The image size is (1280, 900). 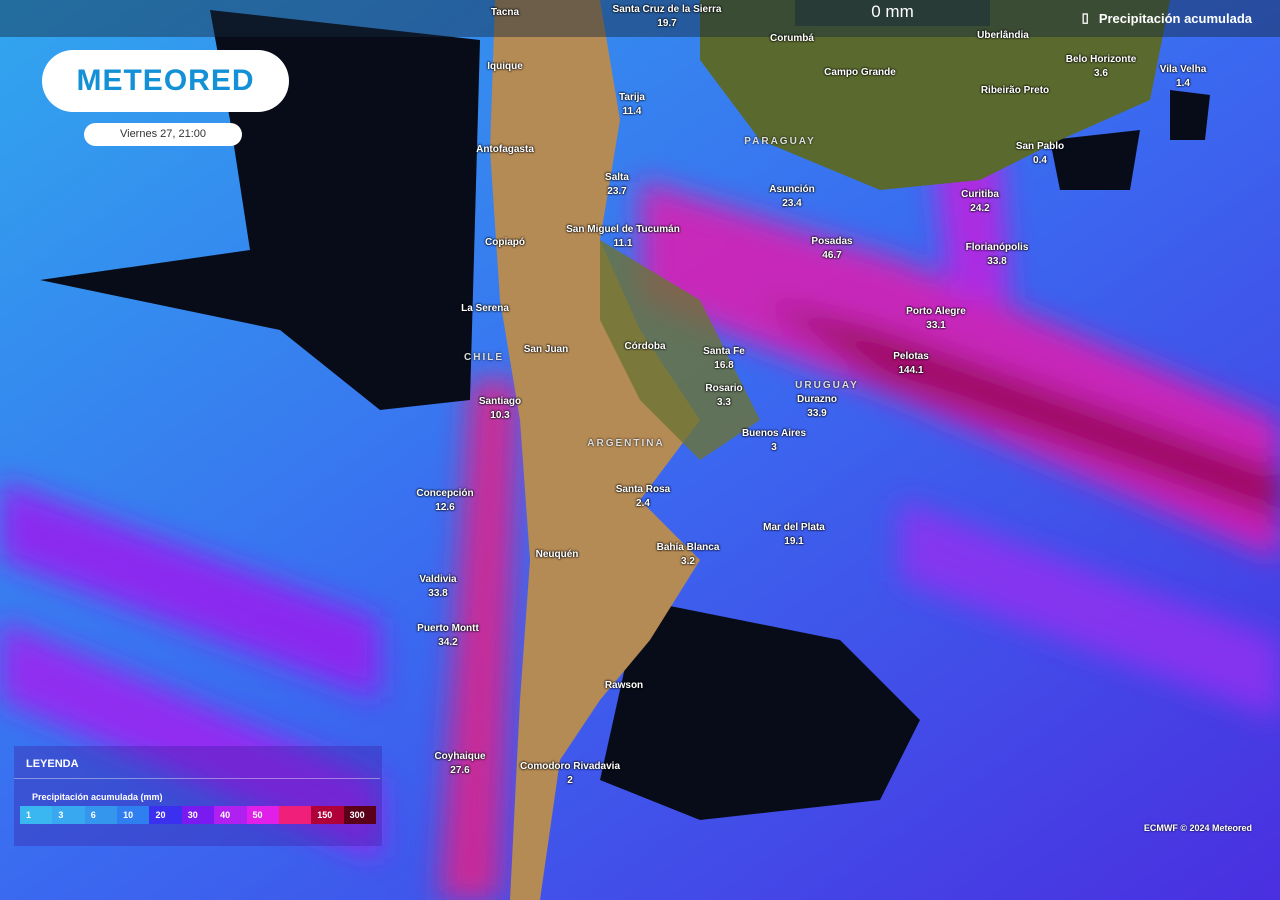 What do you see at coordinates (485, 309) in the screenshot?
I see `city-label: La Serena` at bounding box center [485, 309].